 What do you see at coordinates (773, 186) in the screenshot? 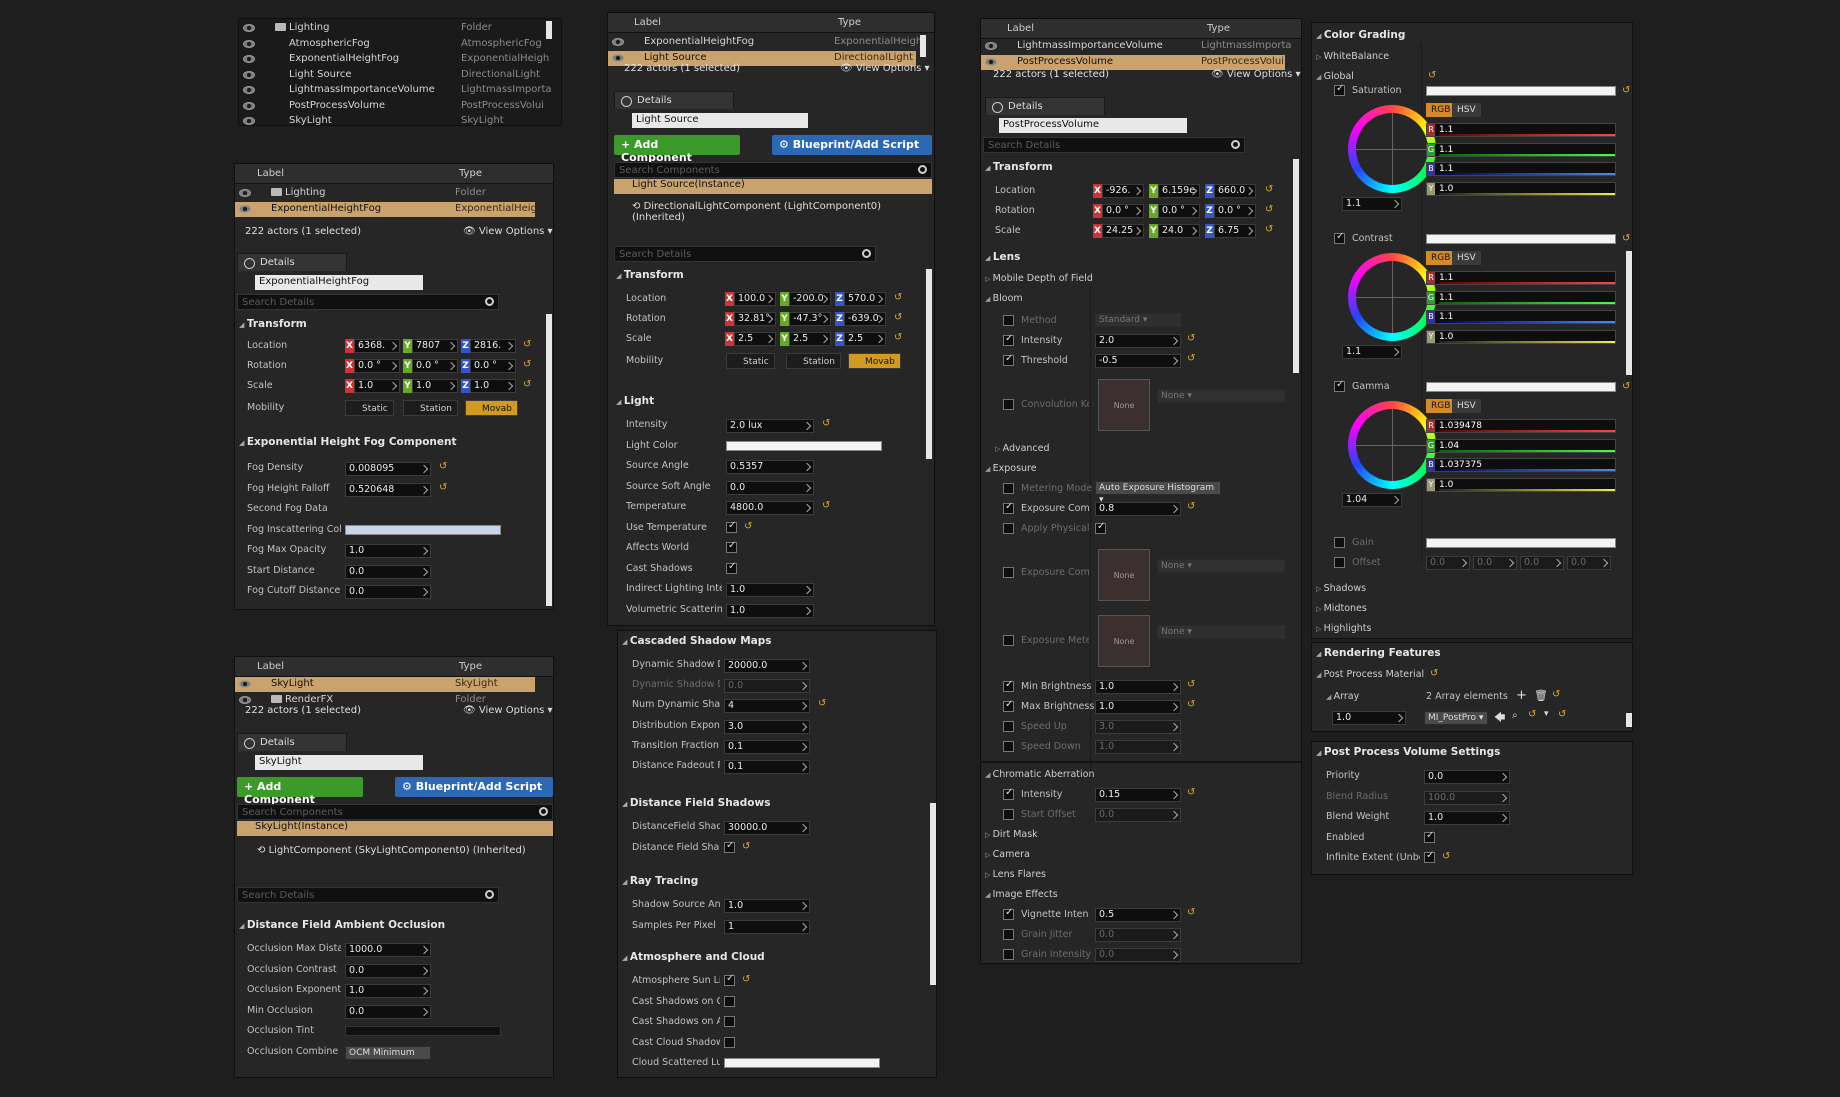
I see `component-instance: Light Source(Instance)` at bounding box center [773, 186].